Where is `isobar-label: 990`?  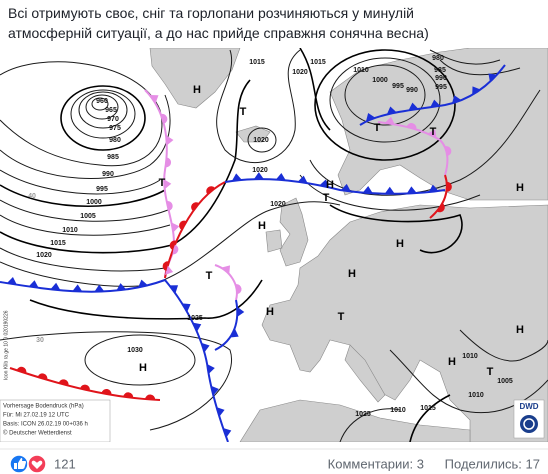
isobar-label: 990 is located at coordinates (441, 78).